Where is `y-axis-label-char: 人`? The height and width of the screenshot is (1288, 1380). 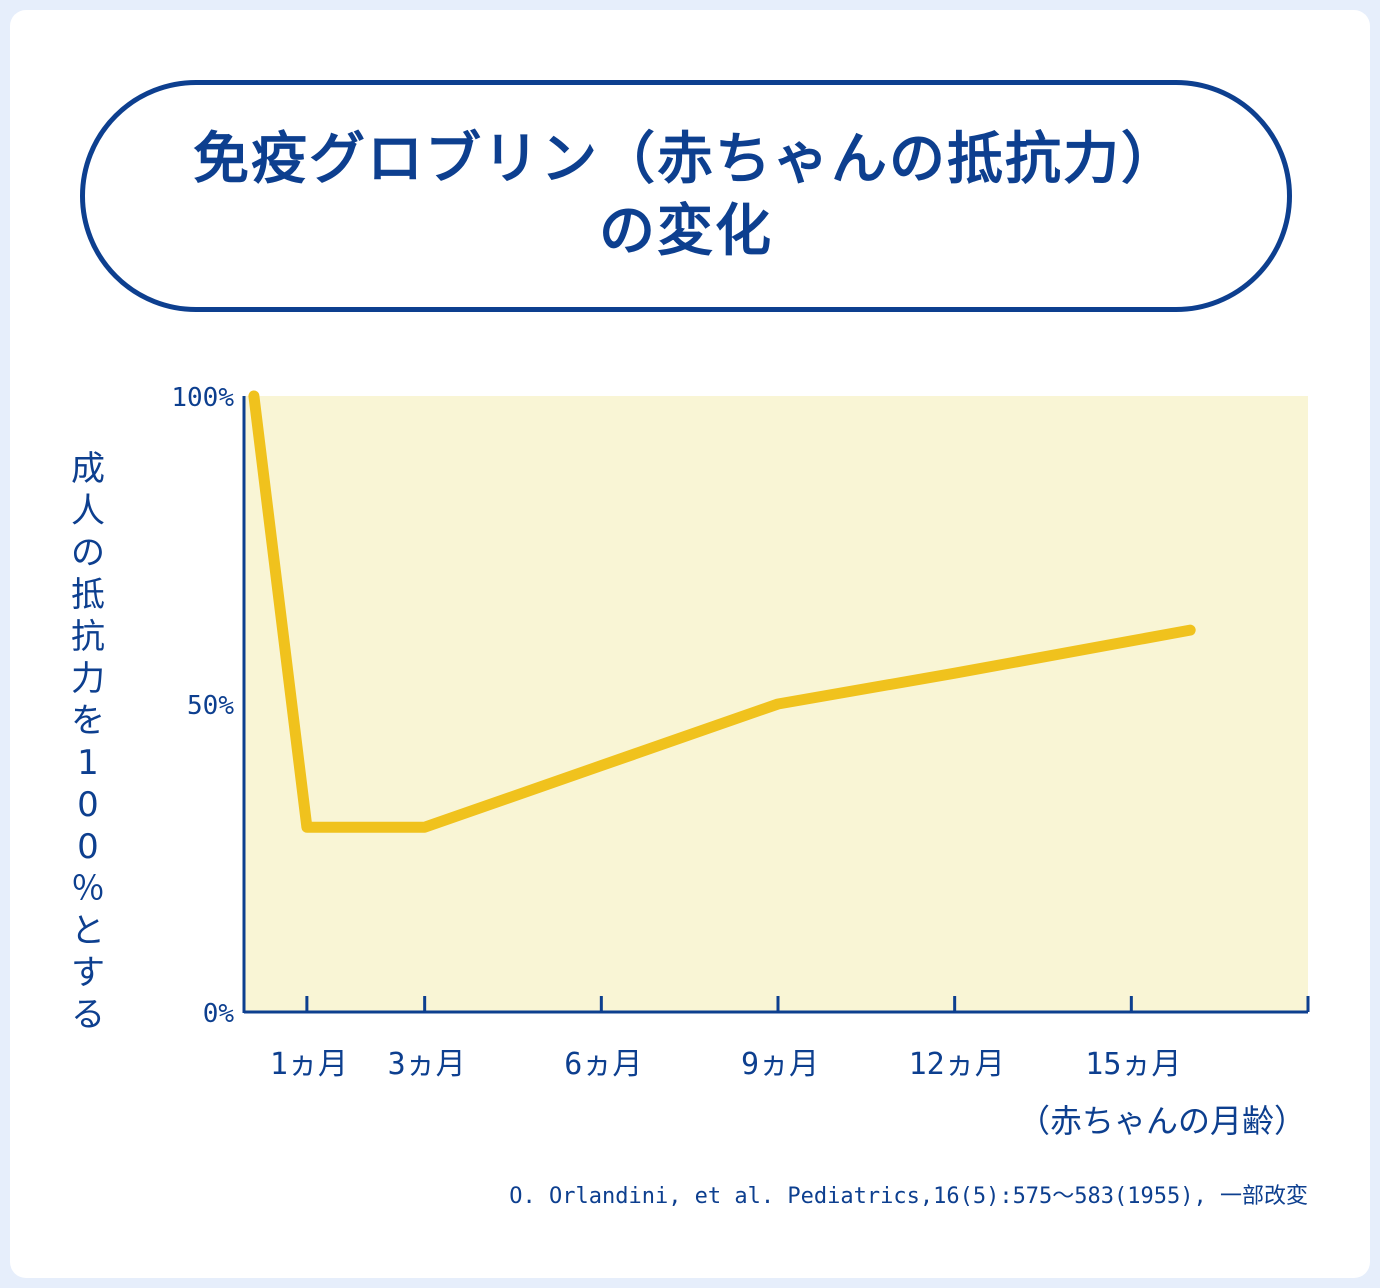
y-axis-label-char: 人 is located at coordinates (88, 511).